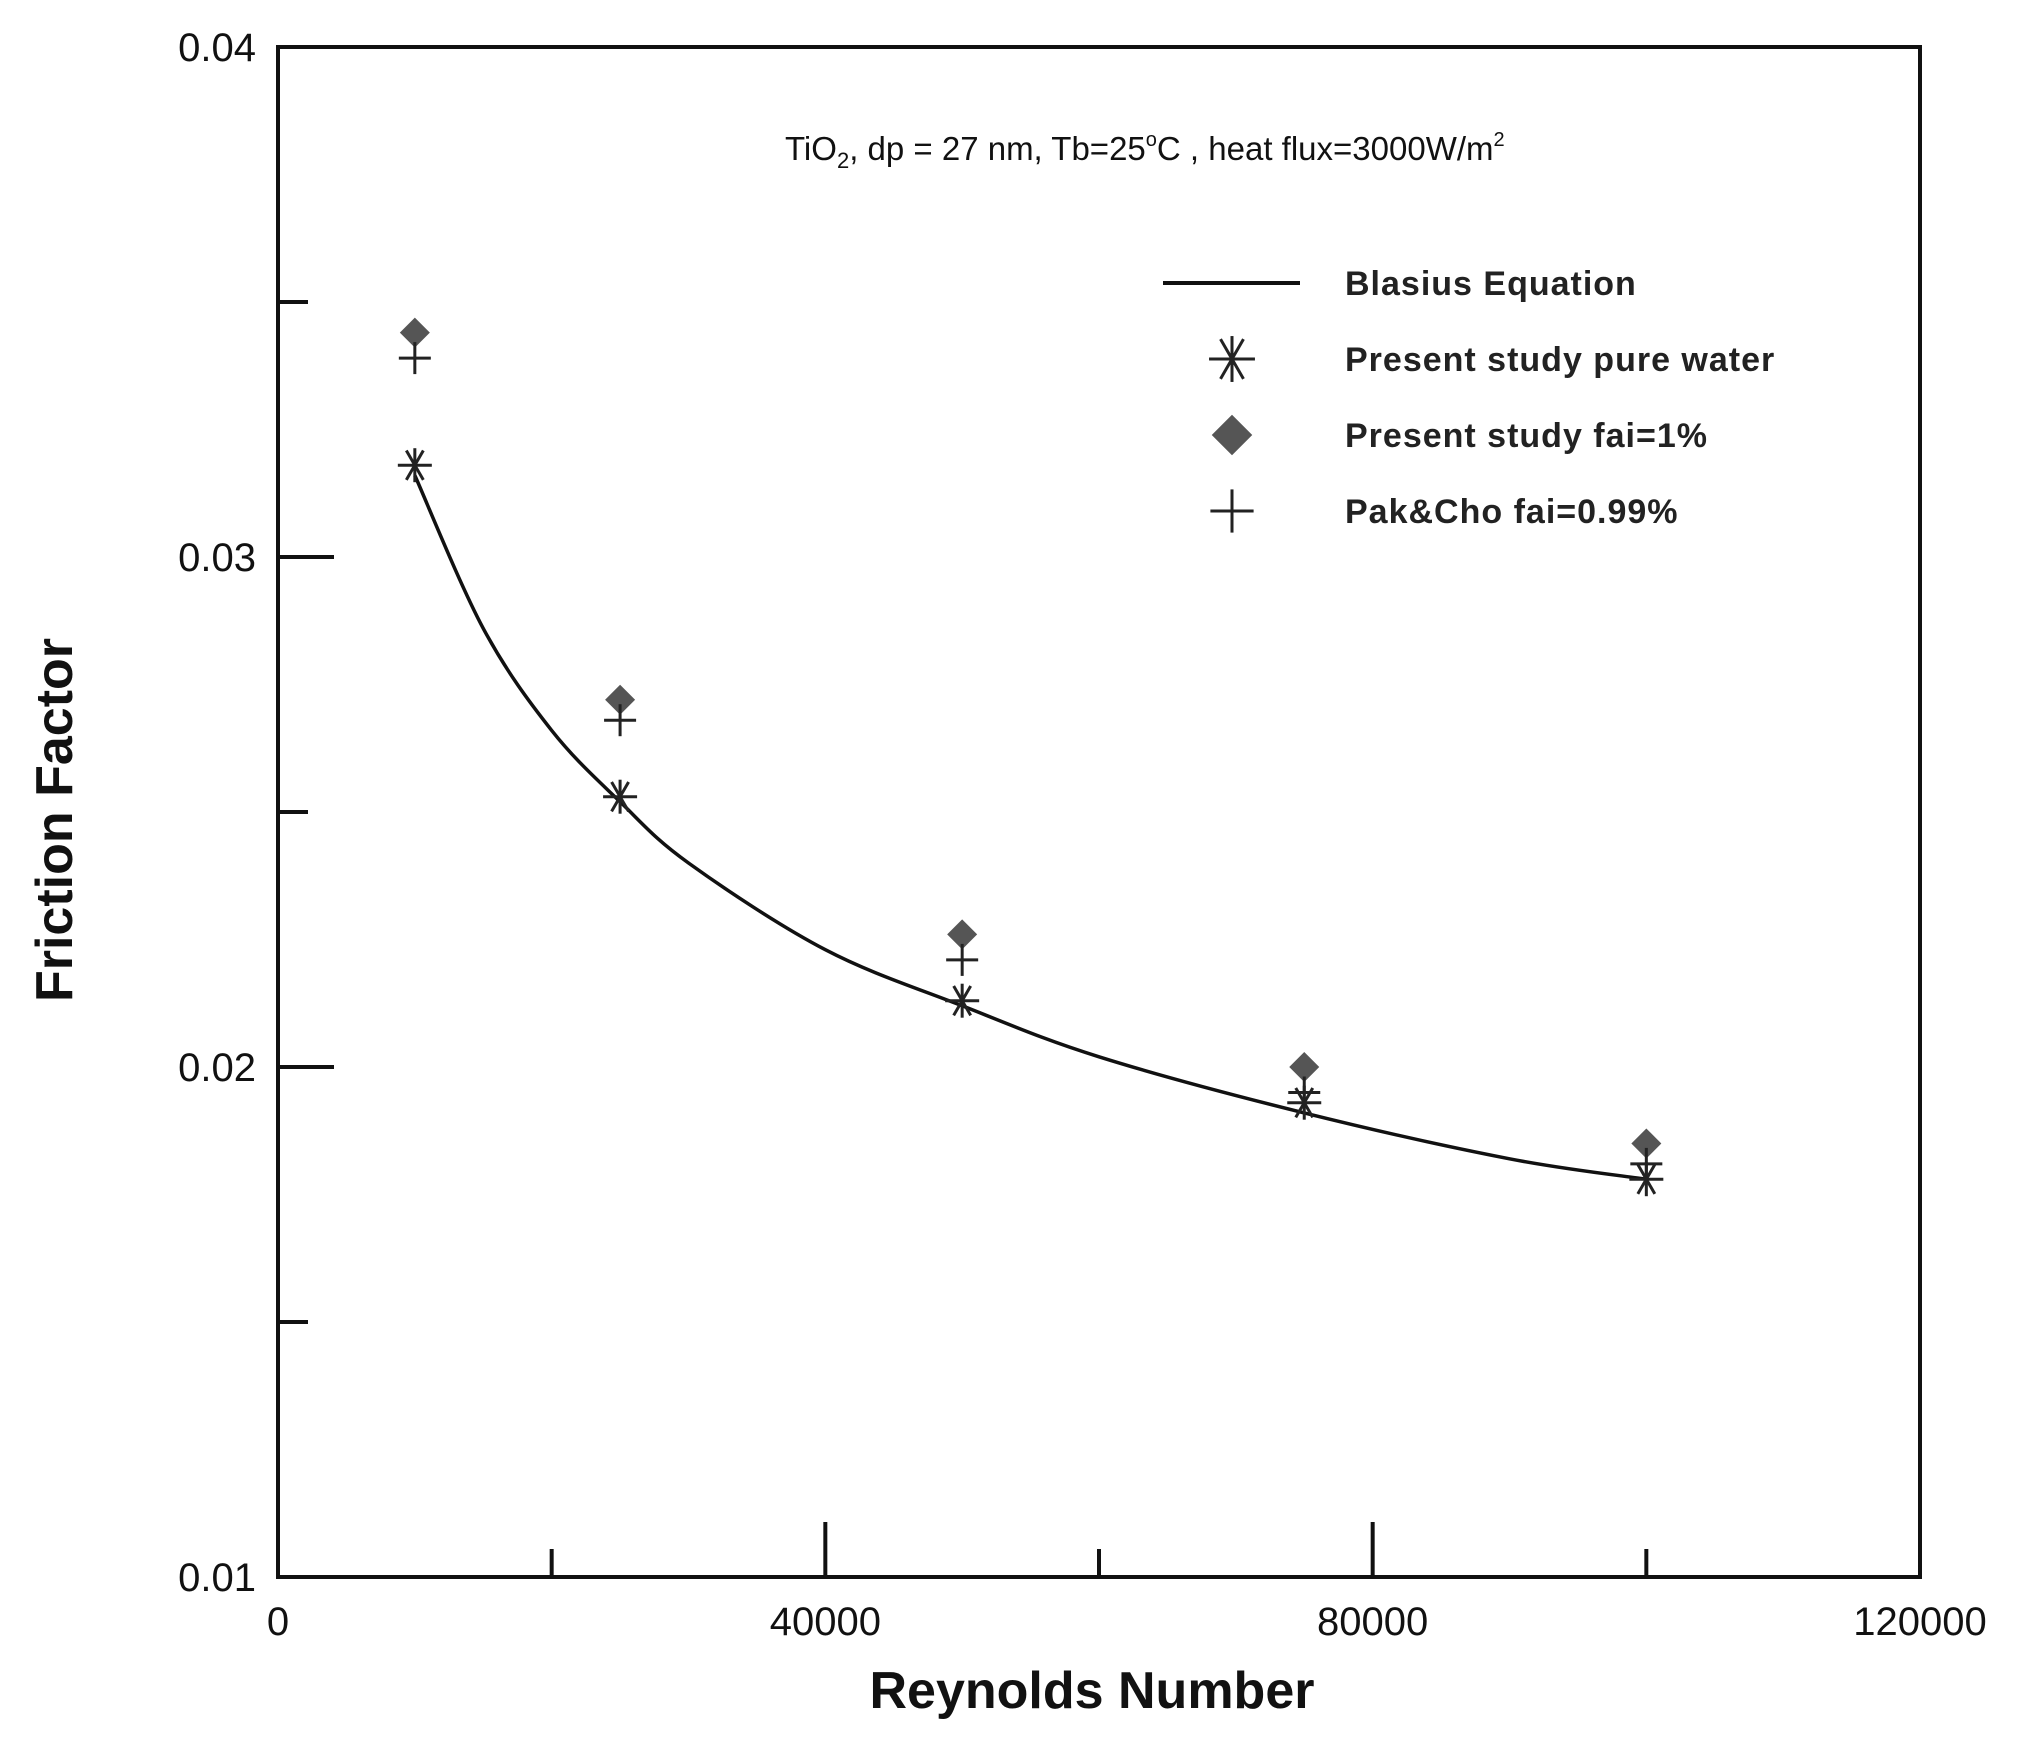 This screenshot has height=1743, width=2019. What do you see at coordinates (825, 1622) in the screenshot?
I see `x-tick-label: 40000` at bounding box center [825, 1622].